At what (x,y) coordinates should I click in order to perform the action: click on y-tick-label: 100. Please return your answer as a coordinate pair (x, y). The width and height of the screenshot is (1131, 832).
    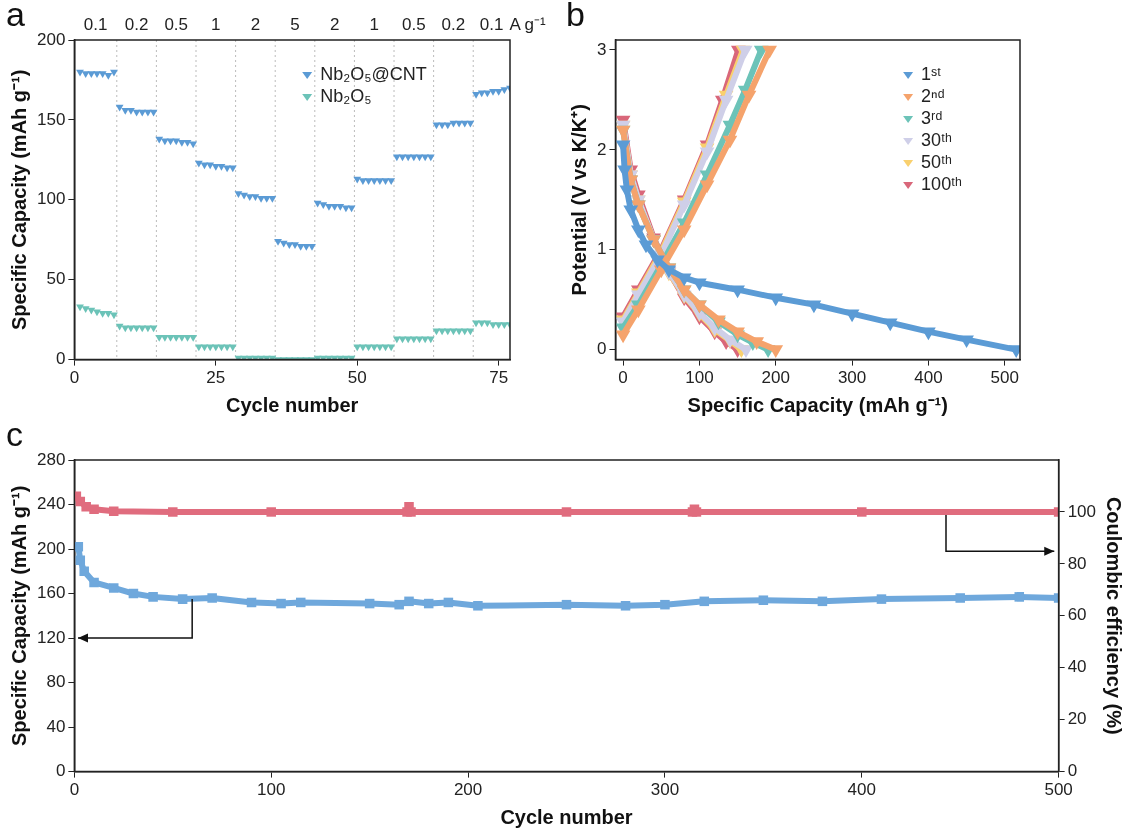
    Looking at the image, I should click on (51, 199).